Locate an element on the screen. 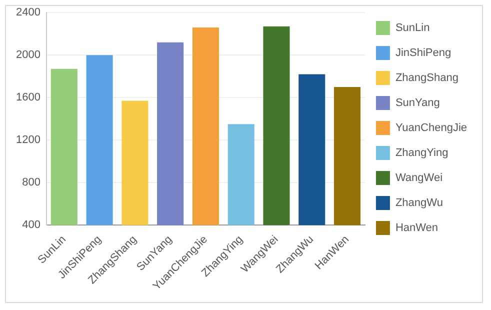 The width and height of the screenshot is (491, 310). legend-label: JinShiPeng is located at coordinates (423, 53).